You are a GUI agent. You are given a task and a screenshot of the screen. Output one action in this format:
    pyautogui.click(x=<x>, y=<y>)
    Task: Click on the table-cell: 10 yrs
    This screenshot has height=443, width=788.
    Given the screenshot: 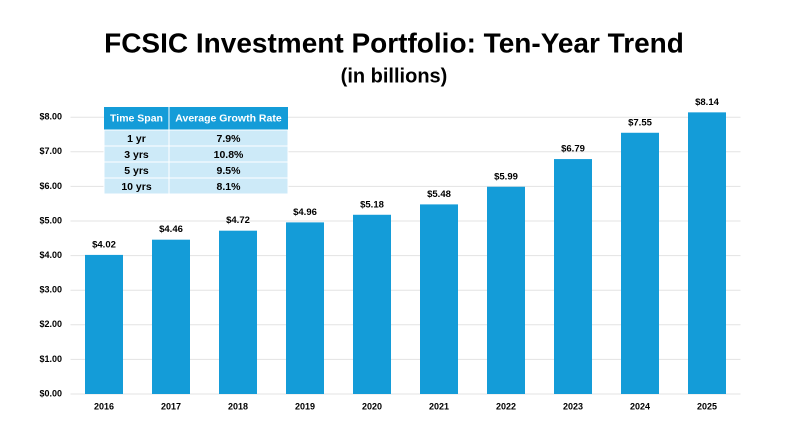 What is the action you would take?
    pyautogui.click(x=136, y=187)
    